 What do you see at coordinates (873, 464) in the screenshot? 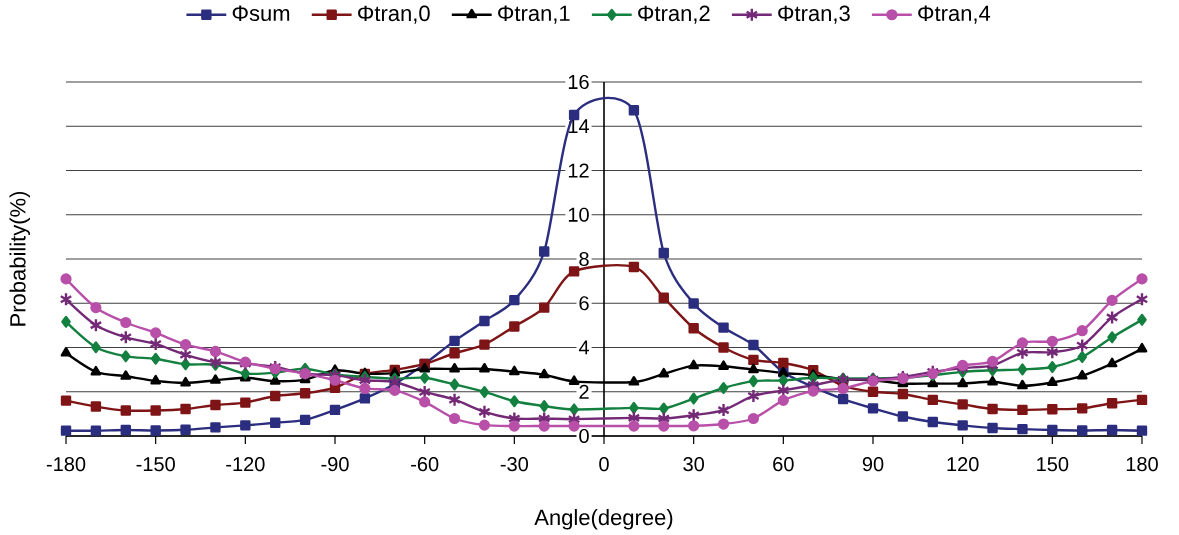
I see `x-tick-label: 90` at bounding box center [873, 464].